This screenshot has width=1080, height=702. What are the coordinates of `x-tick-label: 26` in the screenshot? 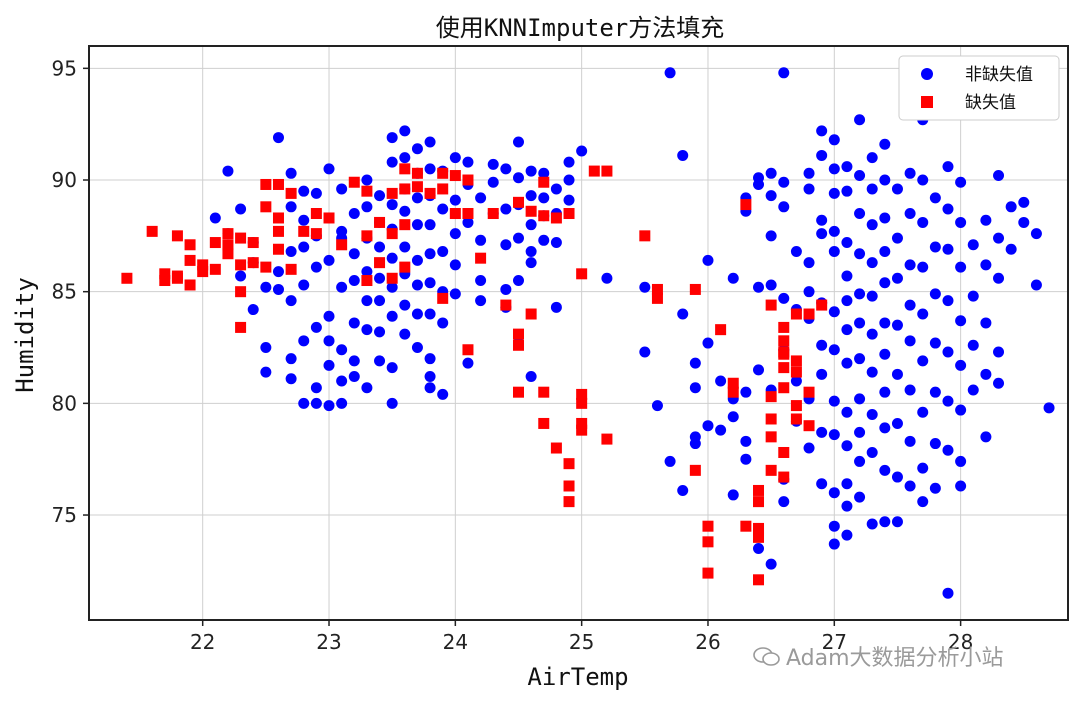 It's located at (707, 642).